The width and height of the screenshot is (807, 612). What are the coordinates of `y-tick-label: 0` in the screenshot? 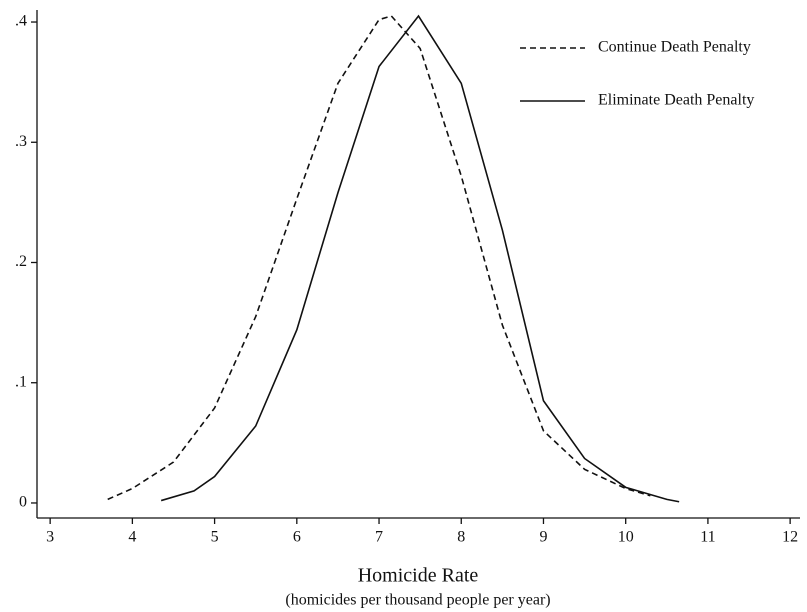 It's located at (23, 502).